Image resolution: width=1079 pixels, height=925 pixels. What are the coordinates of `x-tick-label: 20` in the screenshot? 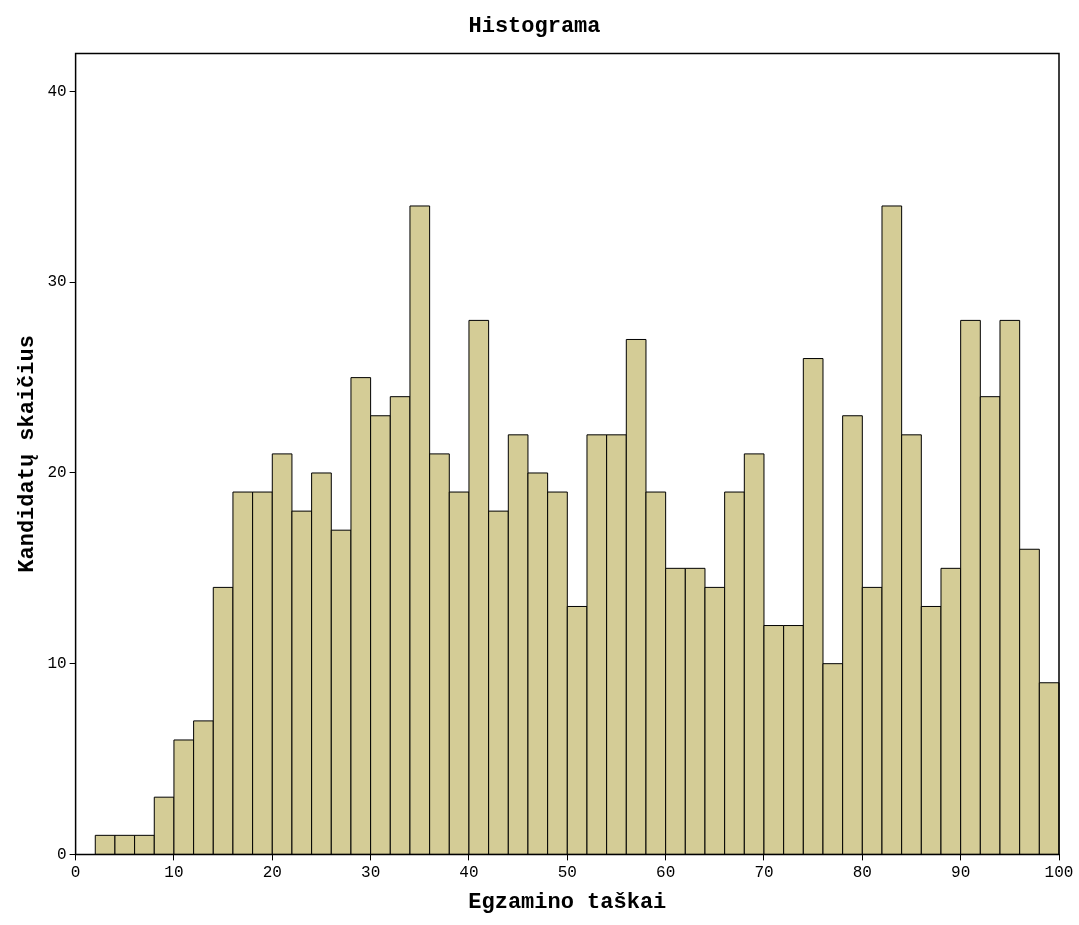 It's located at (272, 873).